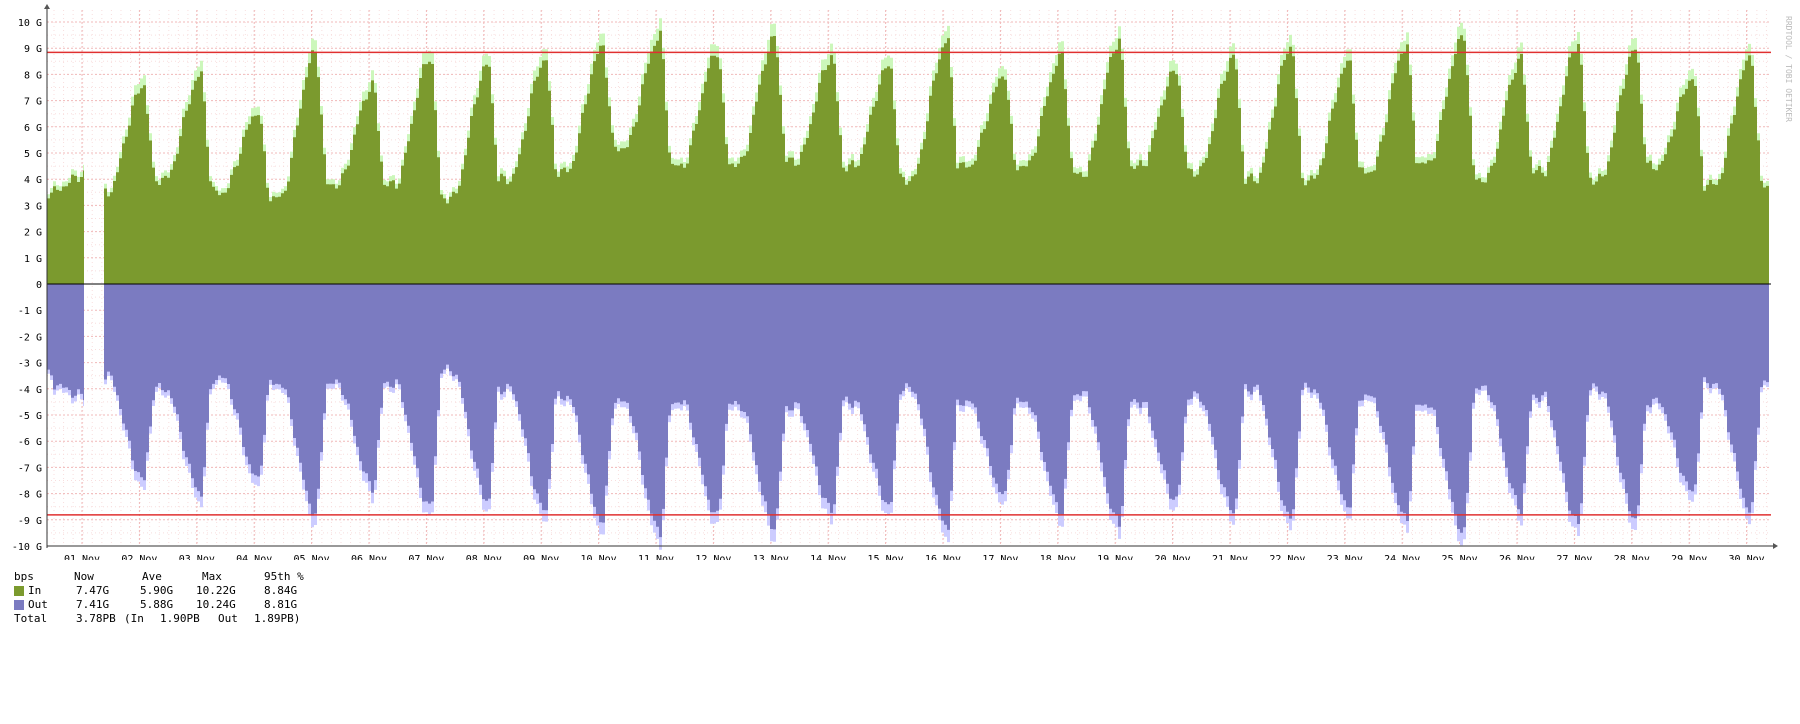 This screenshot has height=724, width=1800. Describe the element at coordinates (139, 557) in the screenshot. I see `x-tick-label: 02 Nov` at that location.